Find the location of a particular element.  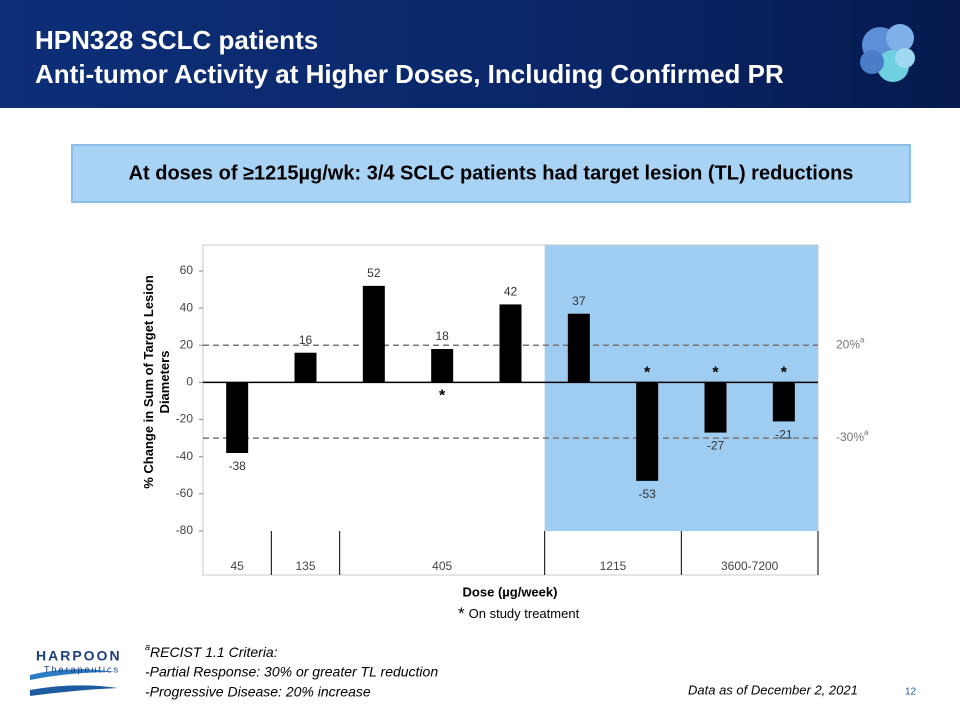

reference-label: -30%a is located at coordinates (852, 436).